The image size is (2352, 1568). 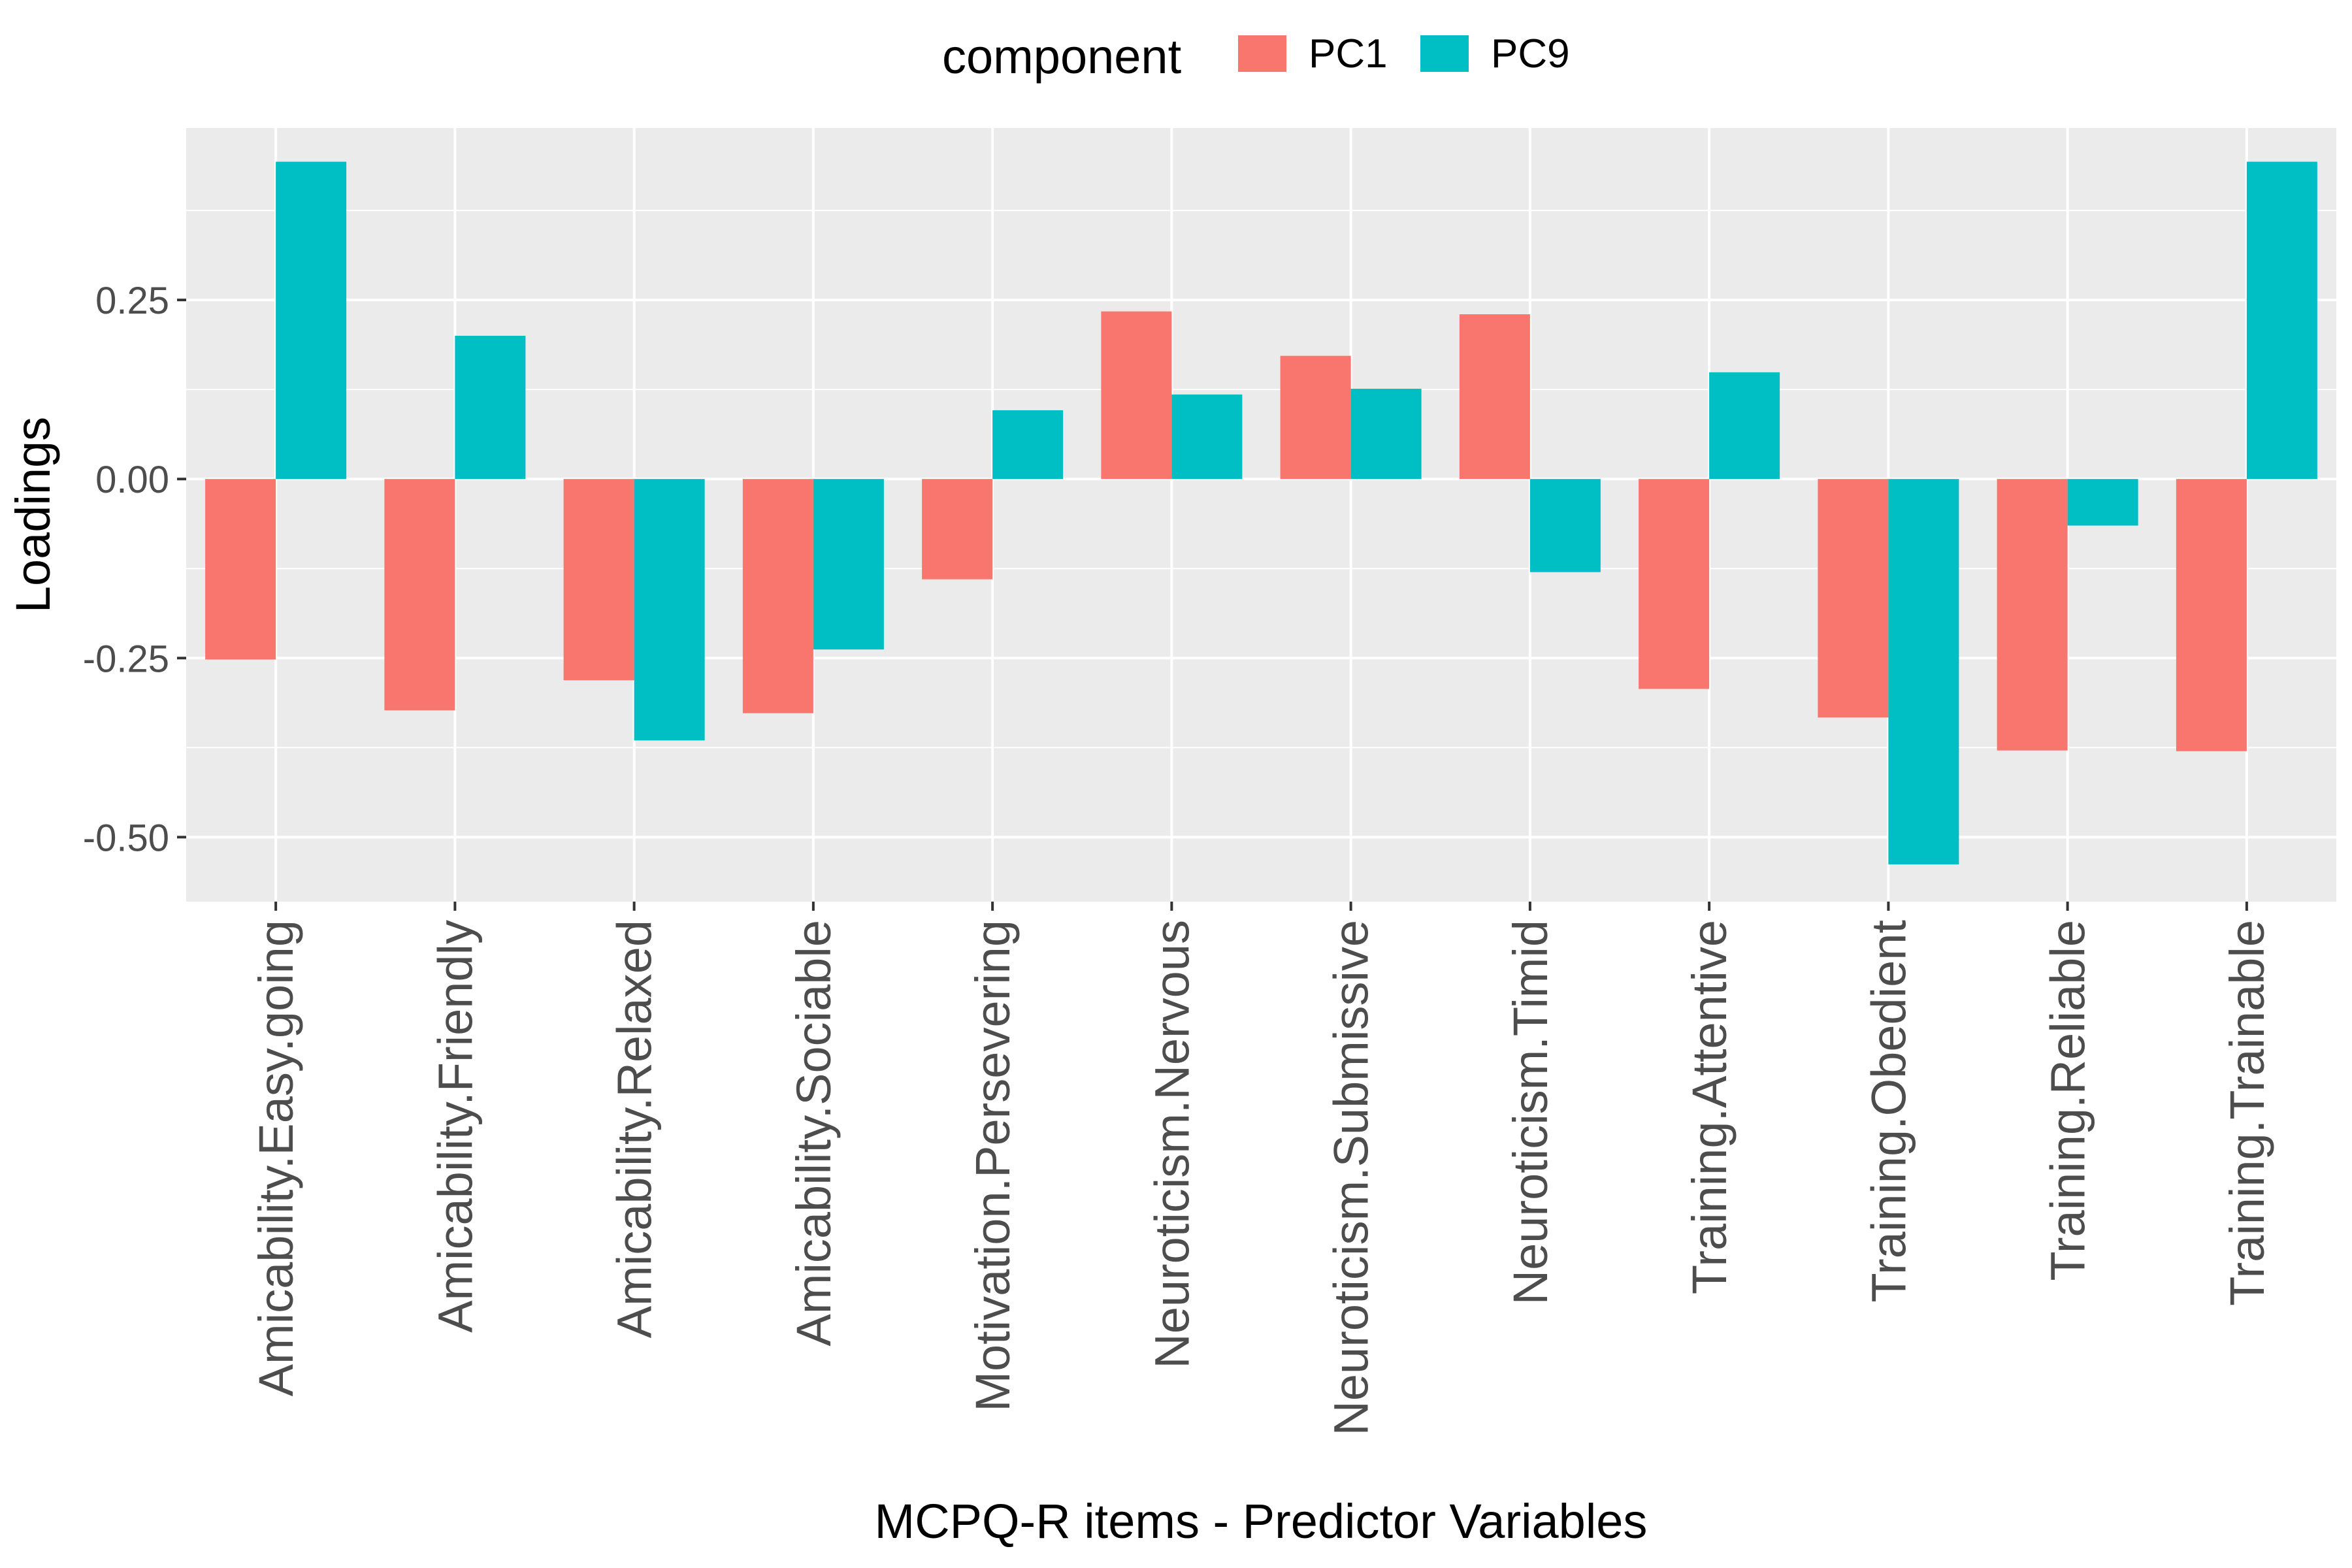 I want to click on y-tick-label: -0.25, so click(x=126, y=659).